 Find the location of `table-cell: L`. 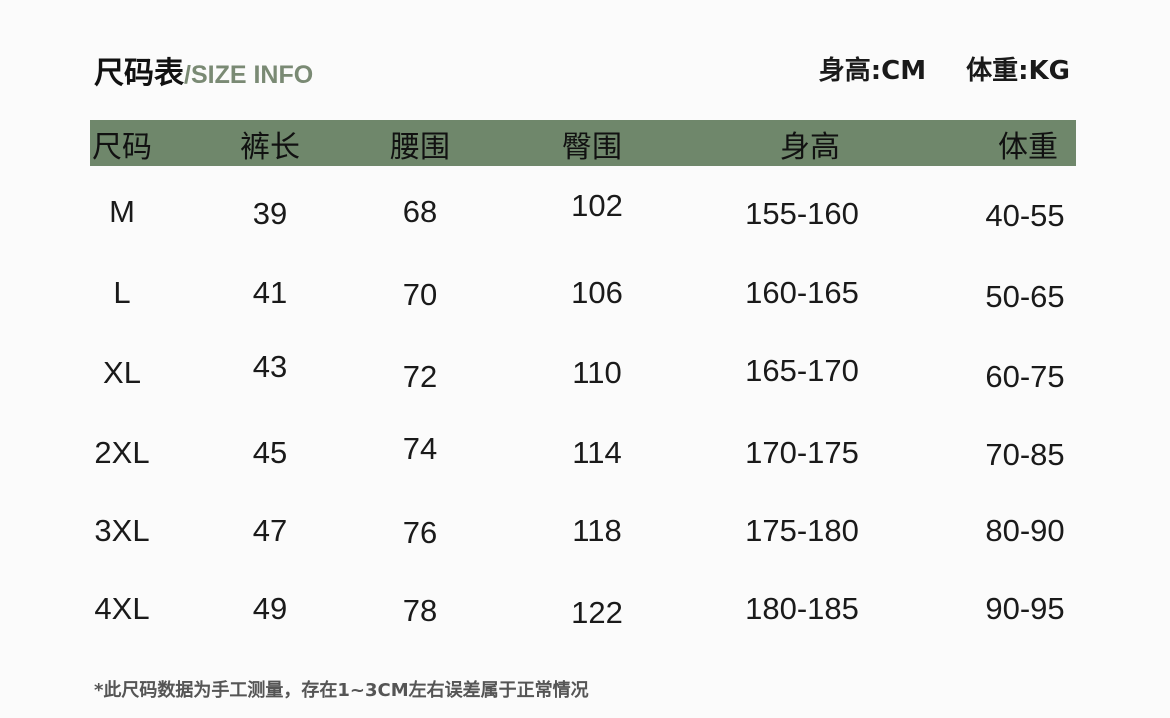

table-cell: L is located at coordinates (122, 292).